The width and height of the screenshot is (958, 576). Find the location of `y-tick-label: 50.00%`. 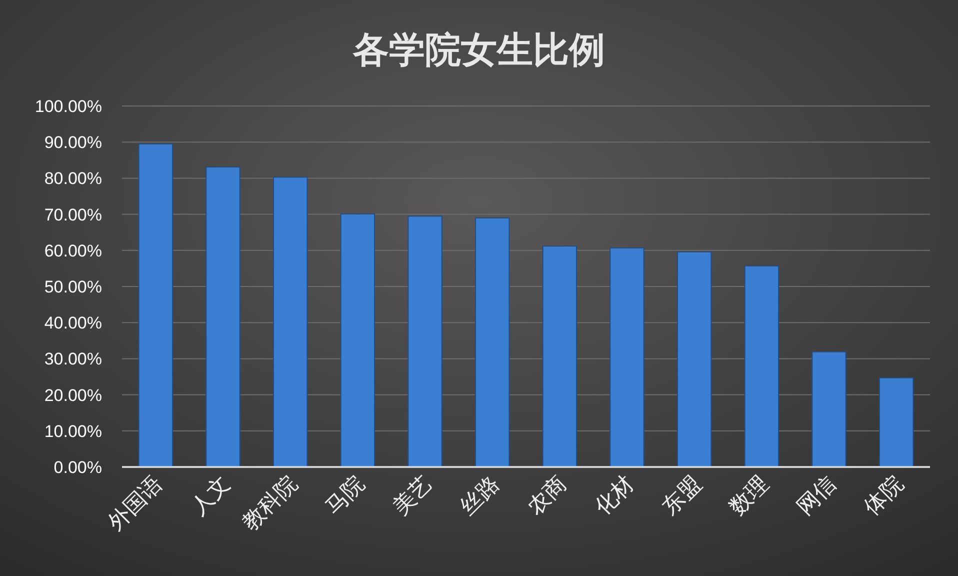

y-tick-label: 50.00% is located at coordinates (73, 287).